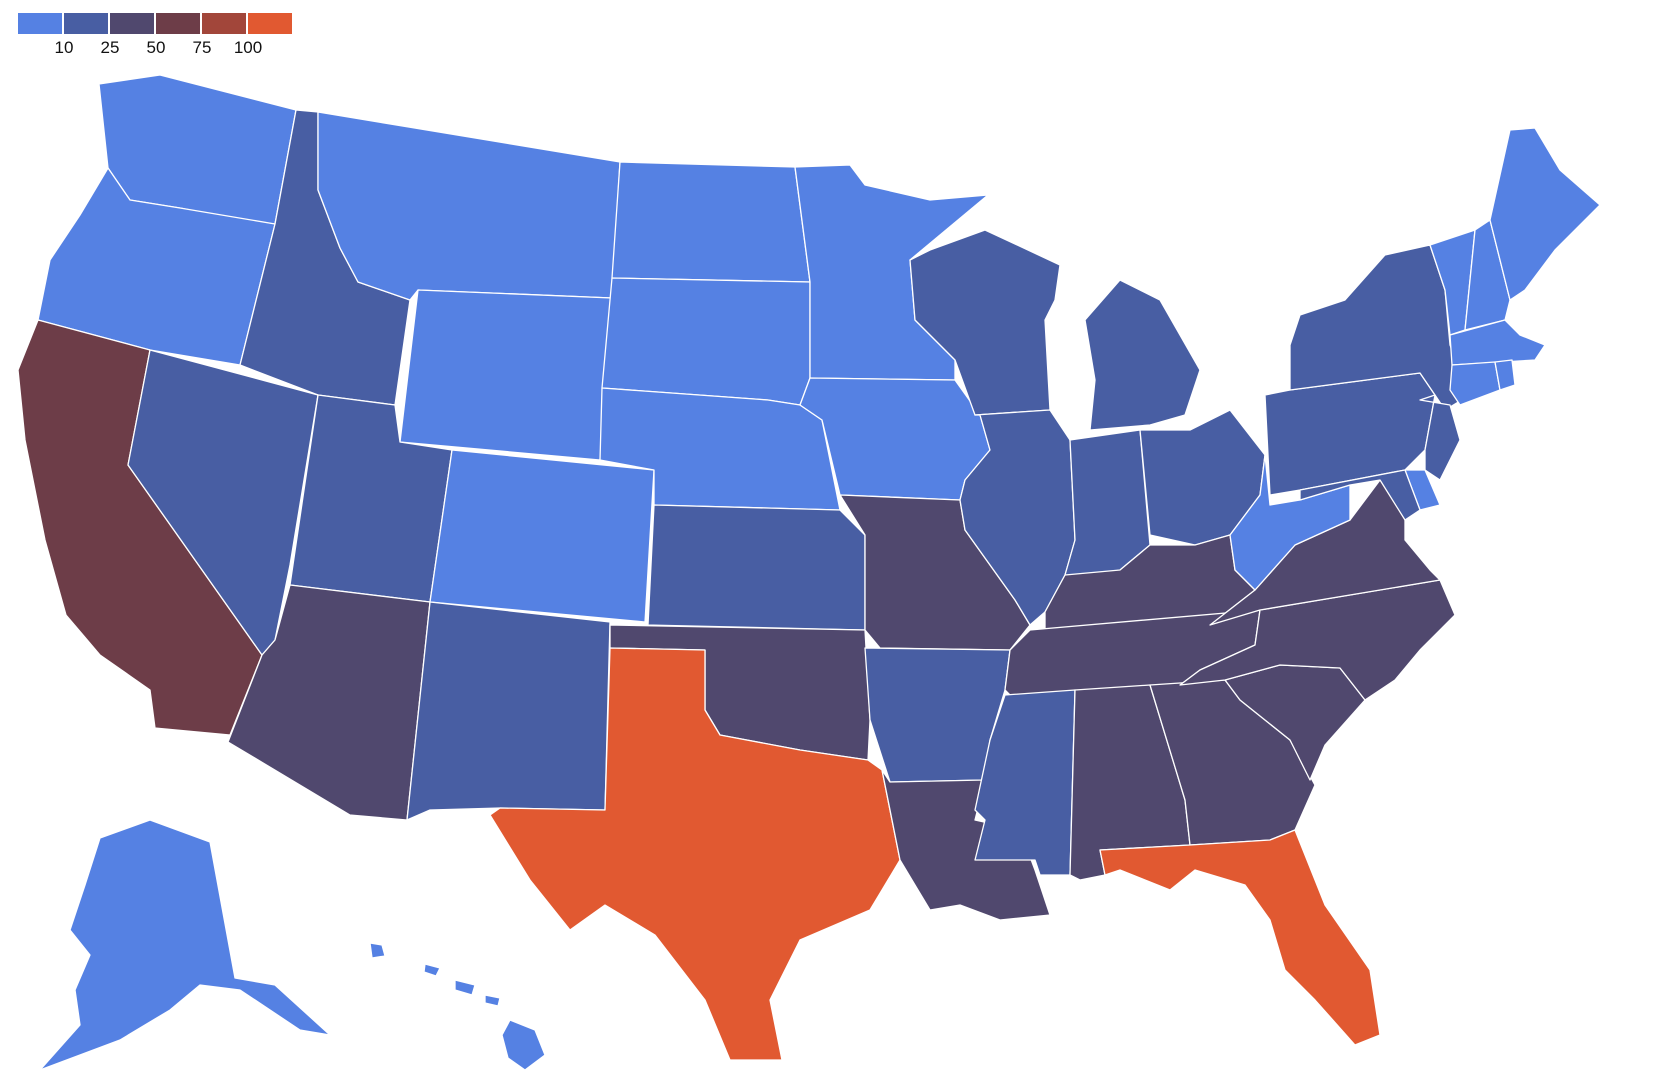 This screenshot has width=1673, height=1085. What do you see at coordinates (110, 47) in the screenshot?
I see `legend-tick: 25` at bounding box center [110, 47].